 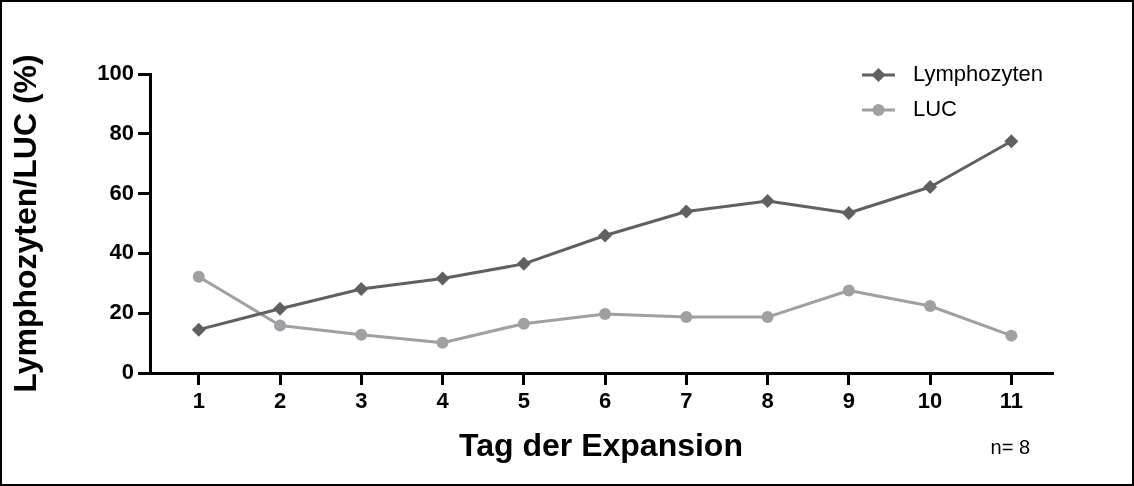 What do you see at coordinates (1011, 401) in the screenshot?
I see `x-tick-label: 11` at bounding box center [1011, 401].